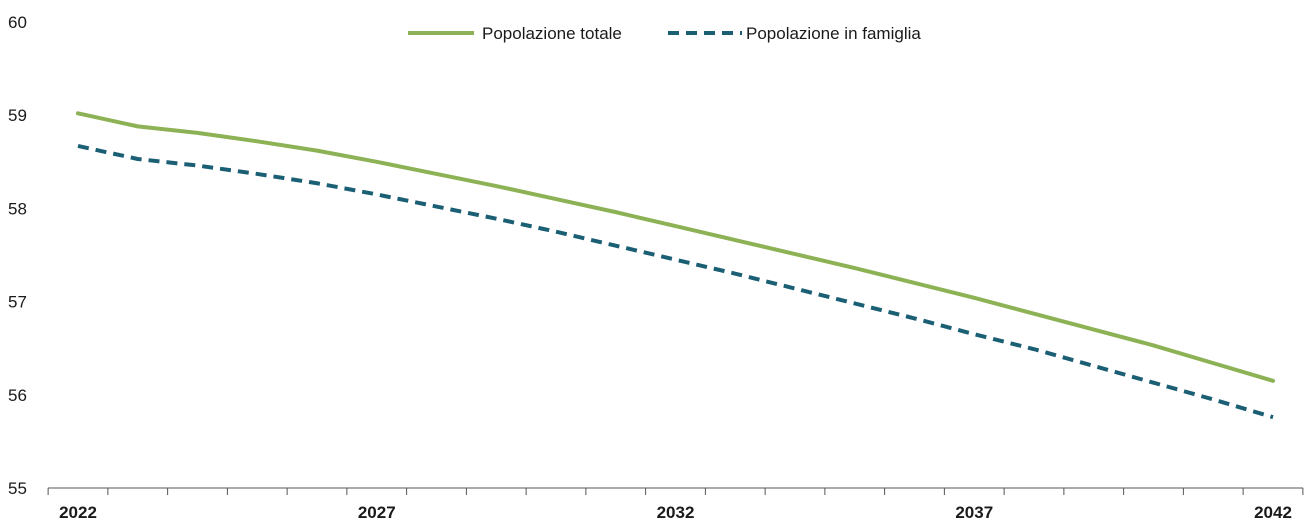  Describe the element at coordinates (17, 208) in the screenshot. I see `y-tick-label: 58` at that location.